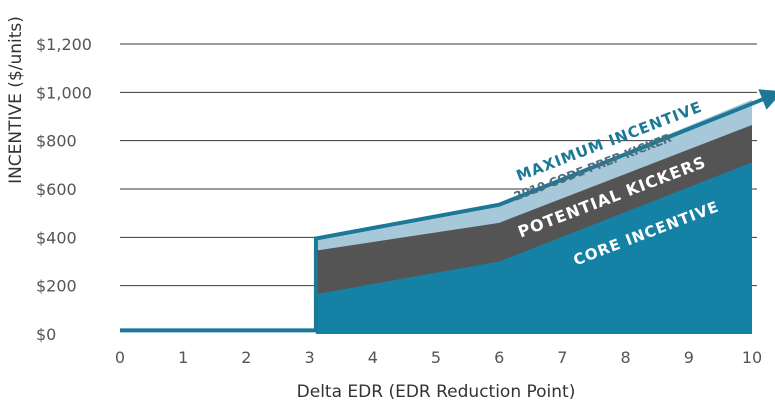 This screenshot has height=405, width=775. What do you see at coordinates (766, 99) in the screenshot?
I see `arrowhead` at bounding box center [766, 99].